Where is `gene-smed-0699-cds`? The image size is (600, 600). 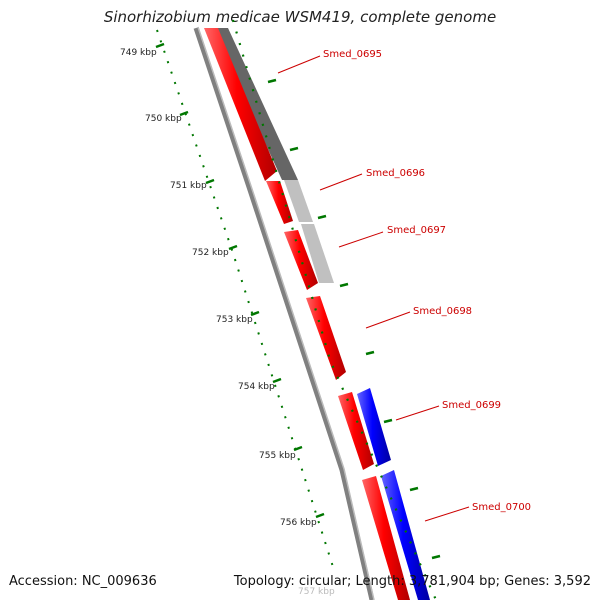 gene-smed-0699-cds is located at coordinates (356, 431).